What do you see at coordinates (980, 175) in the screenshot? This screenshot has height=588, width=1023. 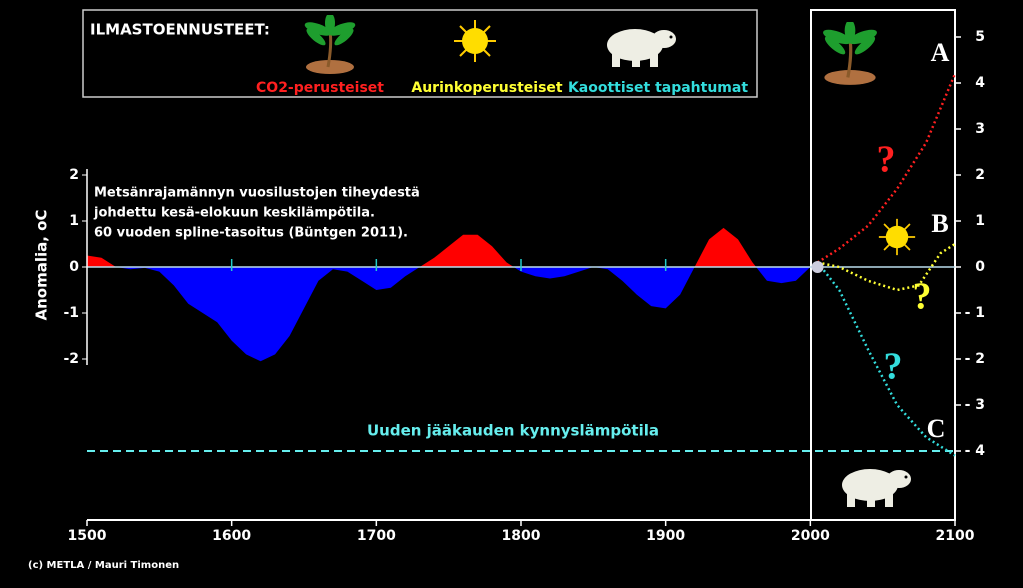 I see `y2-tick-label: 2` at bounding box center [980, 175].